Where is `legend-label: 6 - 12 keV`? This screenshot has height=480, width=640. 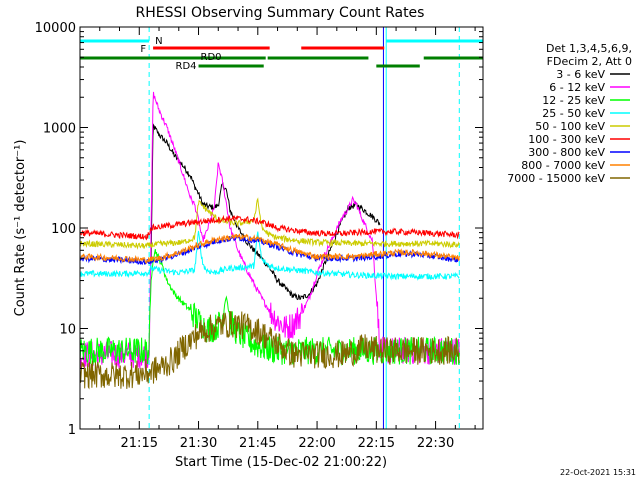 legend-label: 6 - 12 keV is located at coordinates (577, 87).